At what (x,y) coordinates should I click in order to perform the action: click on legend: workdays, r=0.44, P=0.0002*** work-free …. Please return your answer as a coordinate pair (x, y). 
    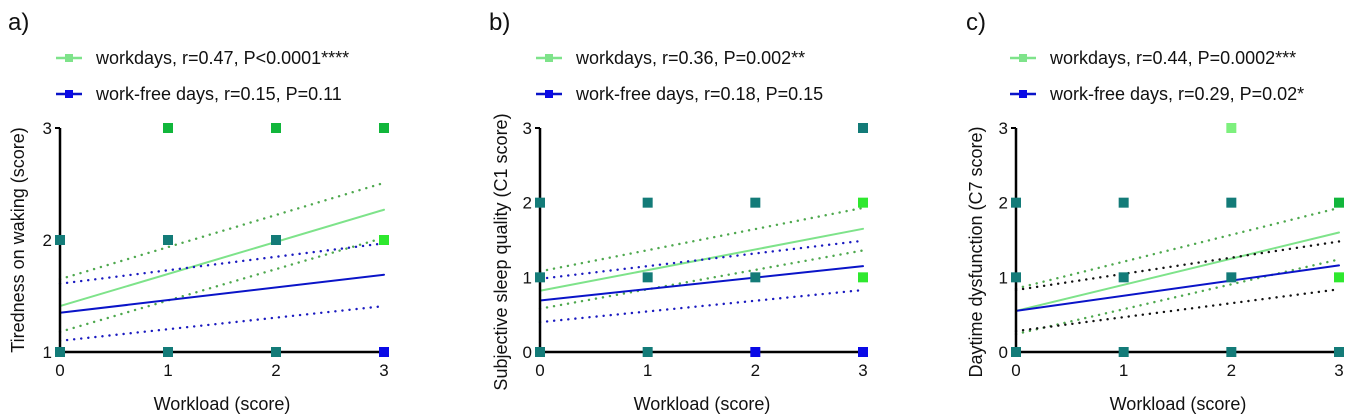
    Looking at the image, I should click on (1157, 76).